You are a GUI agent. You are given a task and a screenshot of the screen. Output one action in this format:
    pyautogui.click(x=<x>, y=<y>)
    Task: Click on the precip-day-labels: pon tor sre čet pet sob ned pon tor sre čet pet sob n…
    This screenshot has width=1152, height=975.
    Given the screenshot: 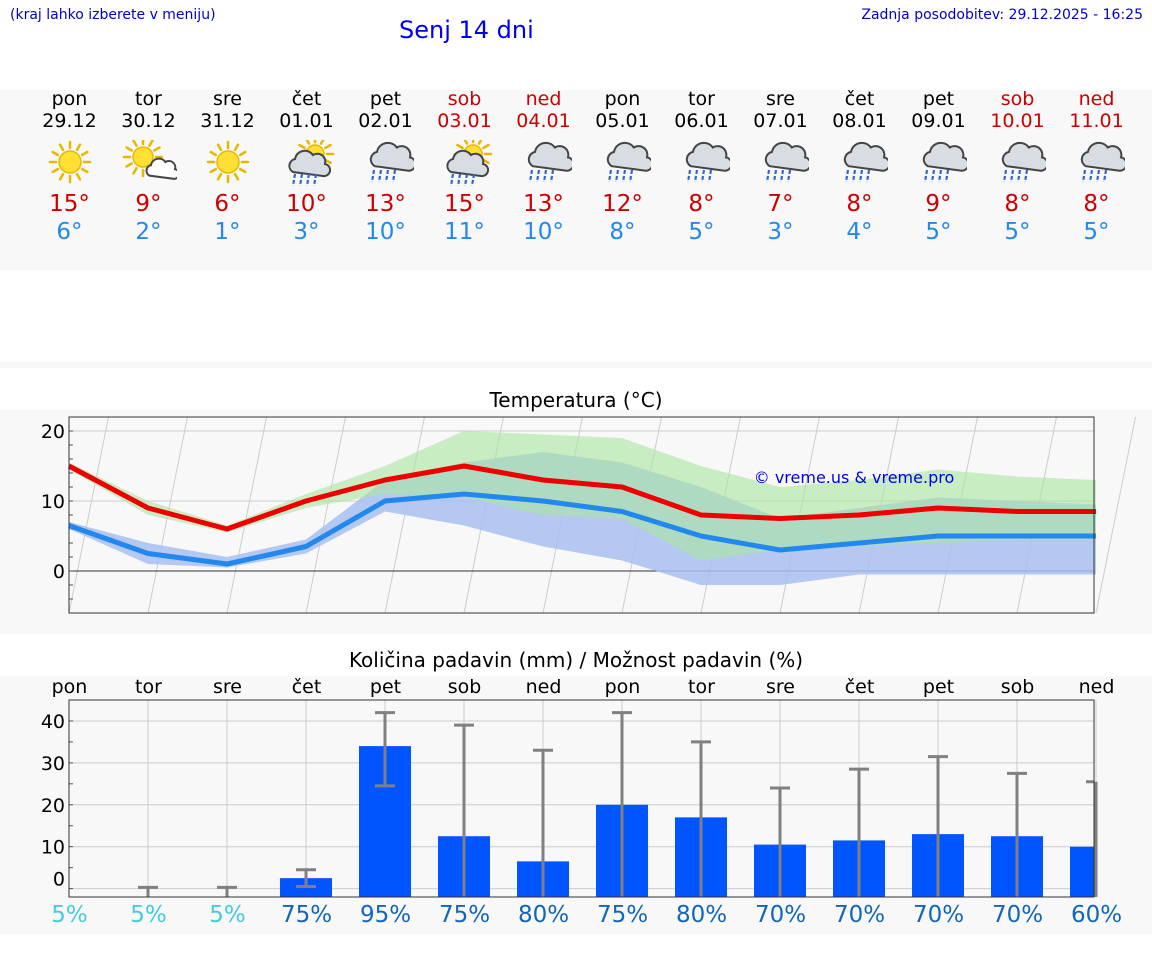 What is the action you would take?
    pyautogui.click(x=576, y=687)
    